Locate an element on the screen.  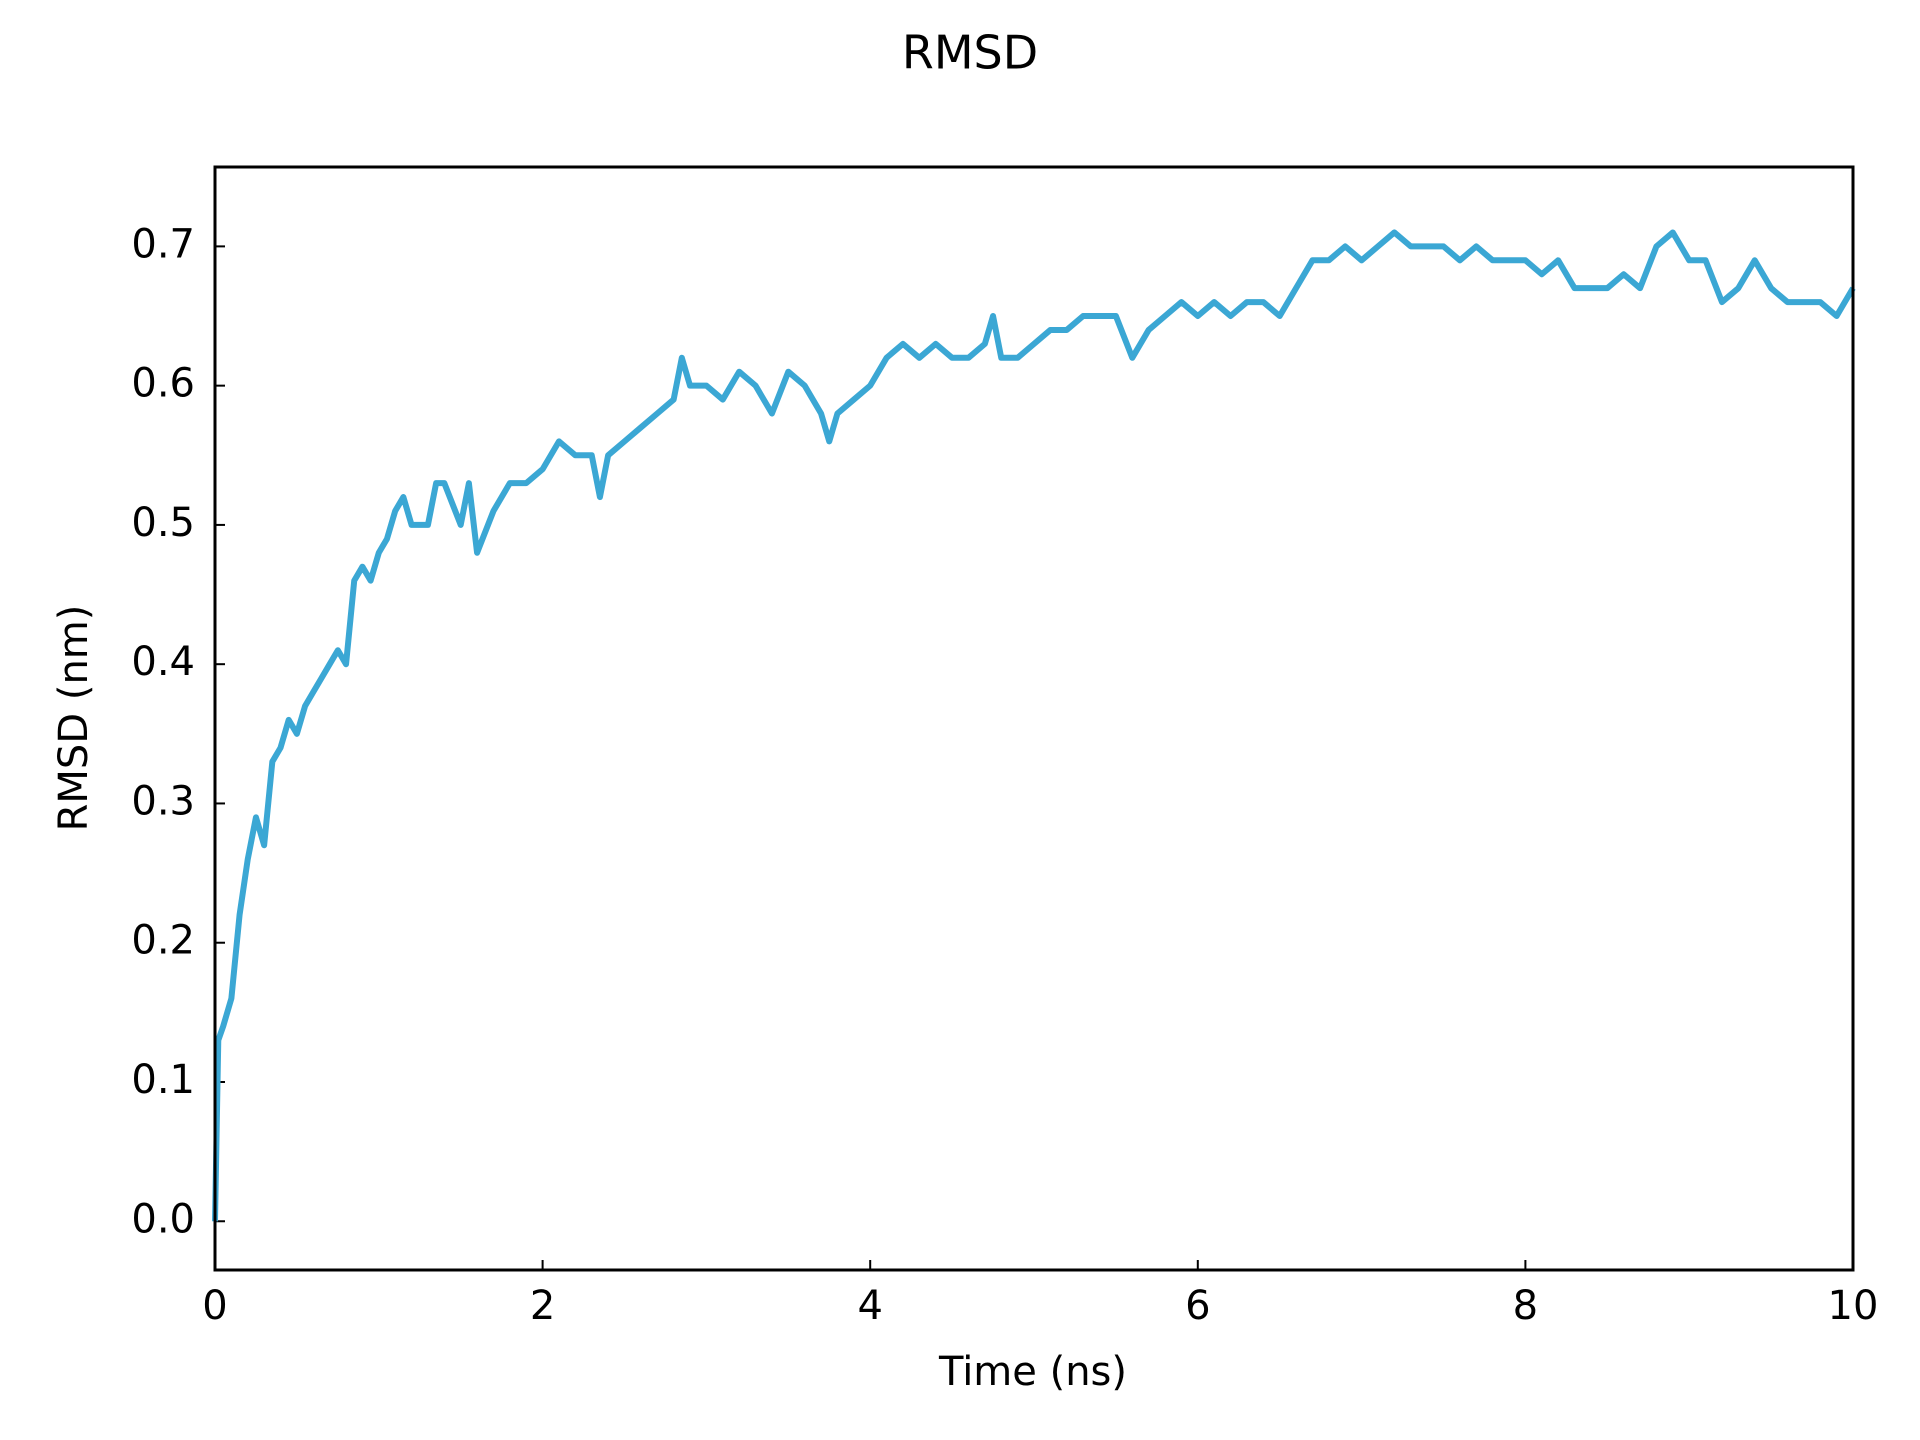
y-tick-label: 0.4 is located at coordinates (163, 662).